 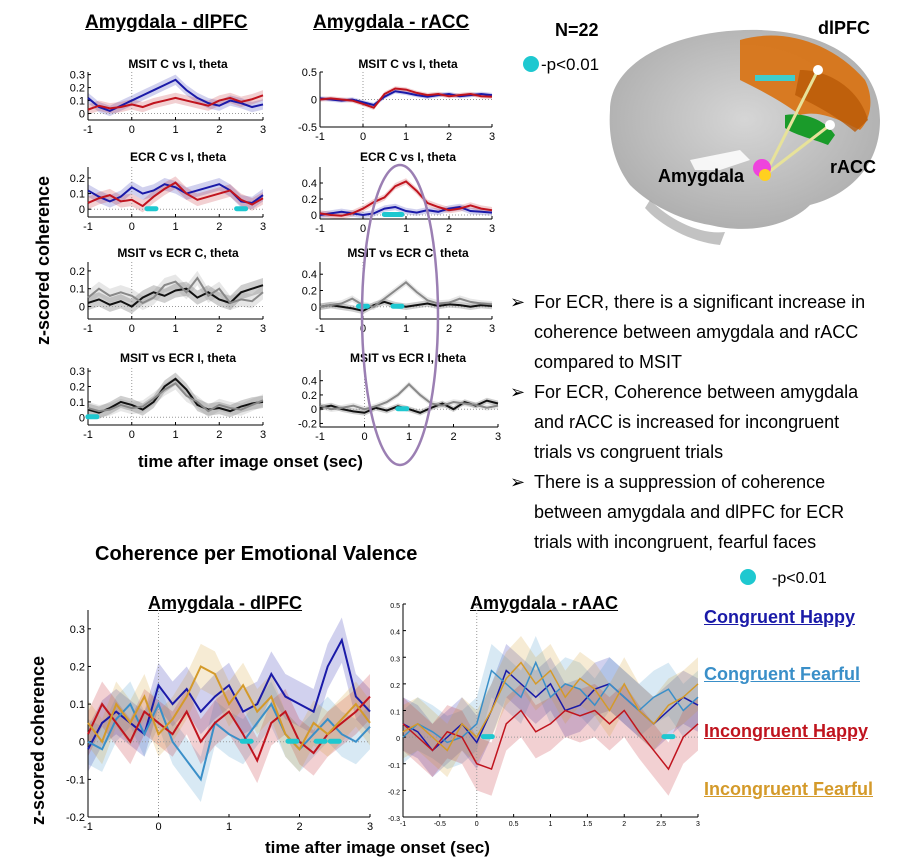 I want to click on bottom-right-title: Amygdala - rAAC, so click(x=544, y=603).